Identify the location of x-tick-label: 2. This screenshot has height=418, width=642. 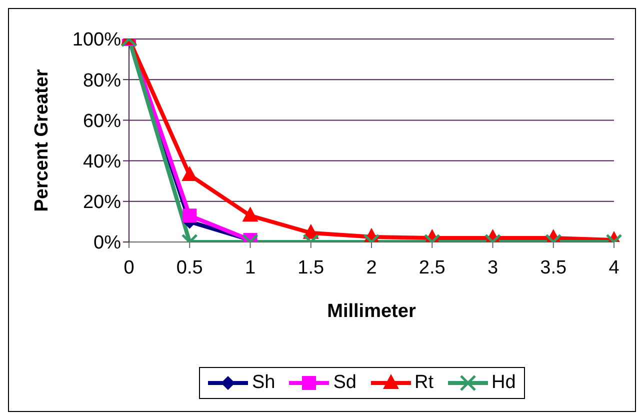
(371, 267).